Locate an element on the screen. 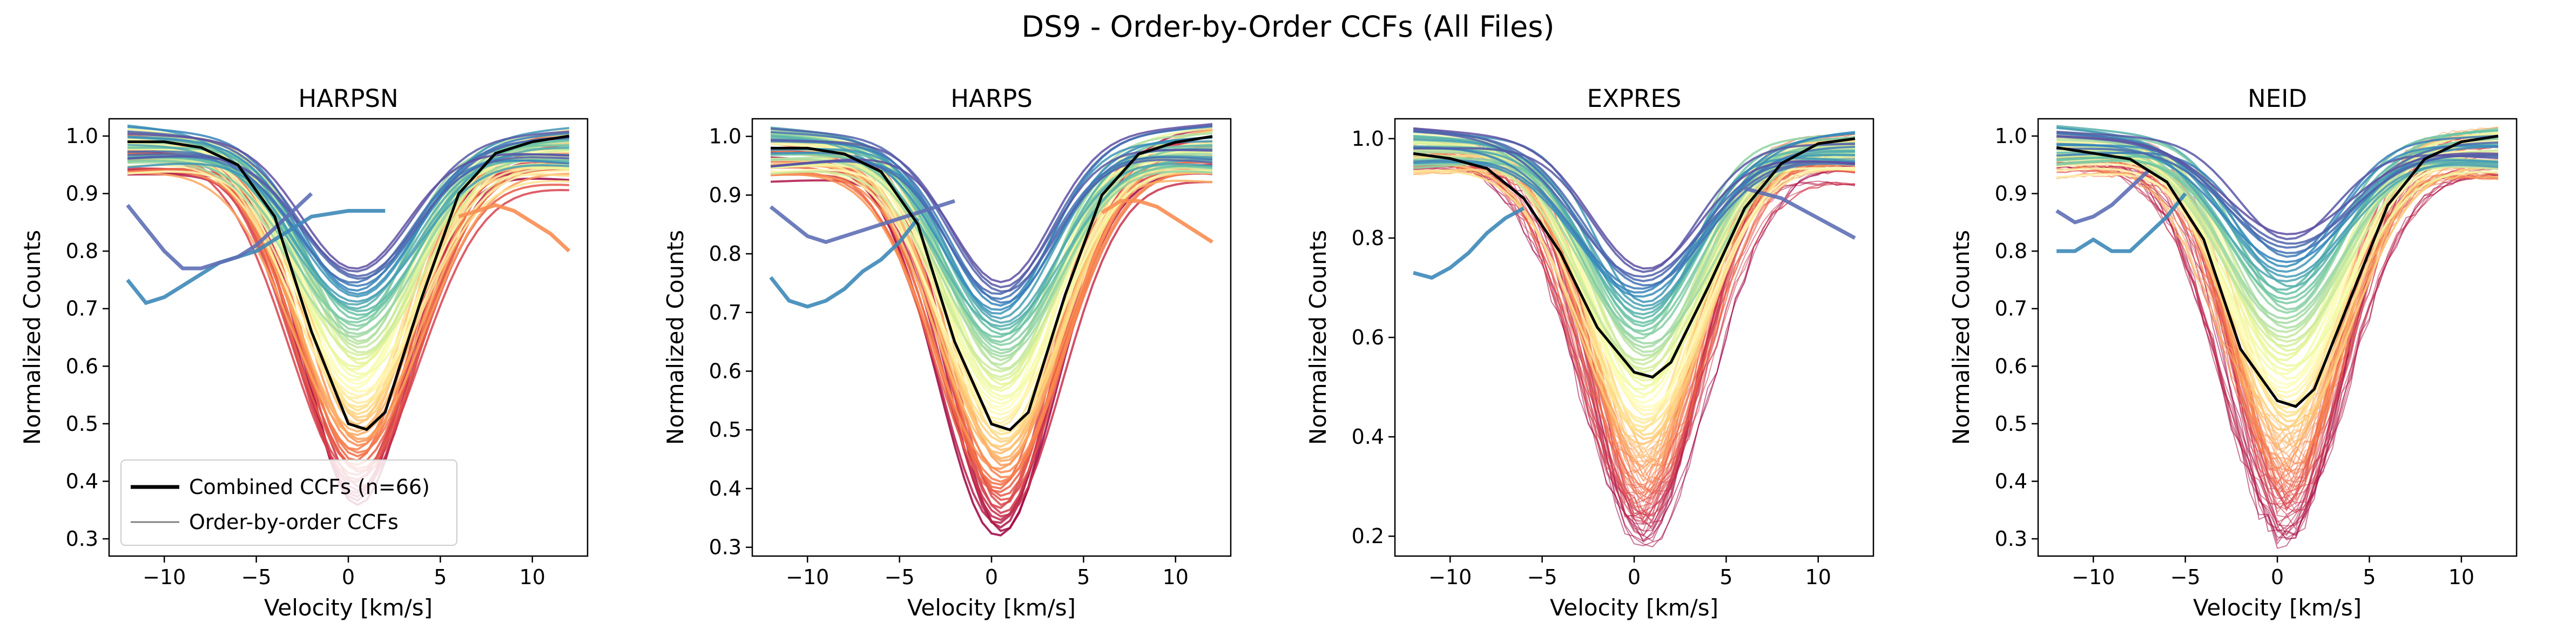  panel-title: NEID is located at coordinates (2277, 98).